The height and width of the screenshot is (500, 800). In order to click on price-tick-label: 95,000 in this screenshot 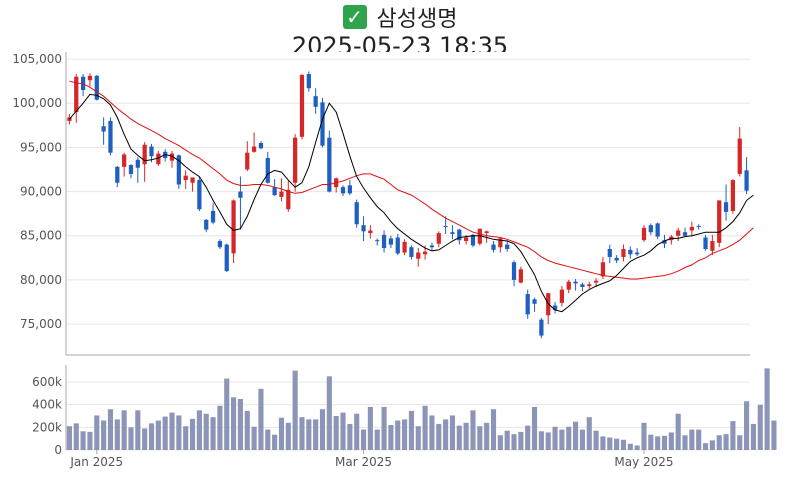, I will do `click(41, 147)`.